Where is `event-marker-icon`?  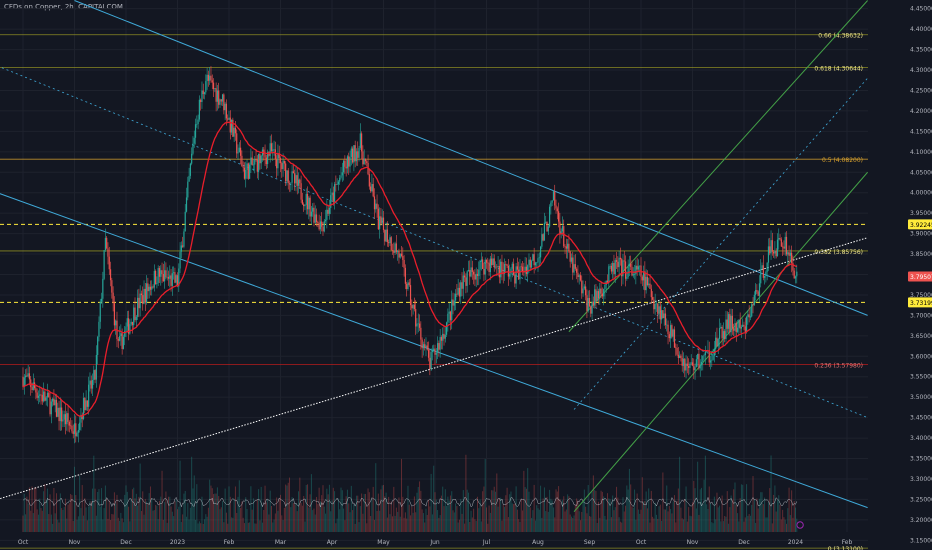
event-marker-icon is located at coordinates (800, 525).